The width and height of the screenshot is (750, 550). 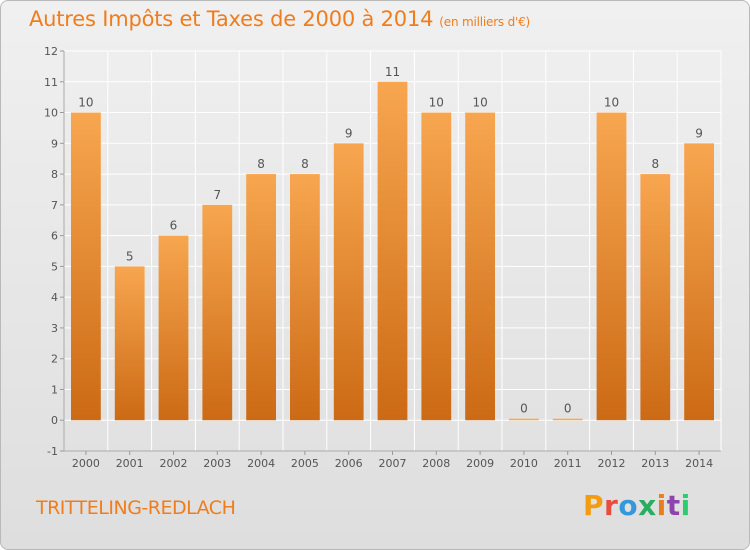 I want to click on logo-letter: r, so click(x=611, y=505).